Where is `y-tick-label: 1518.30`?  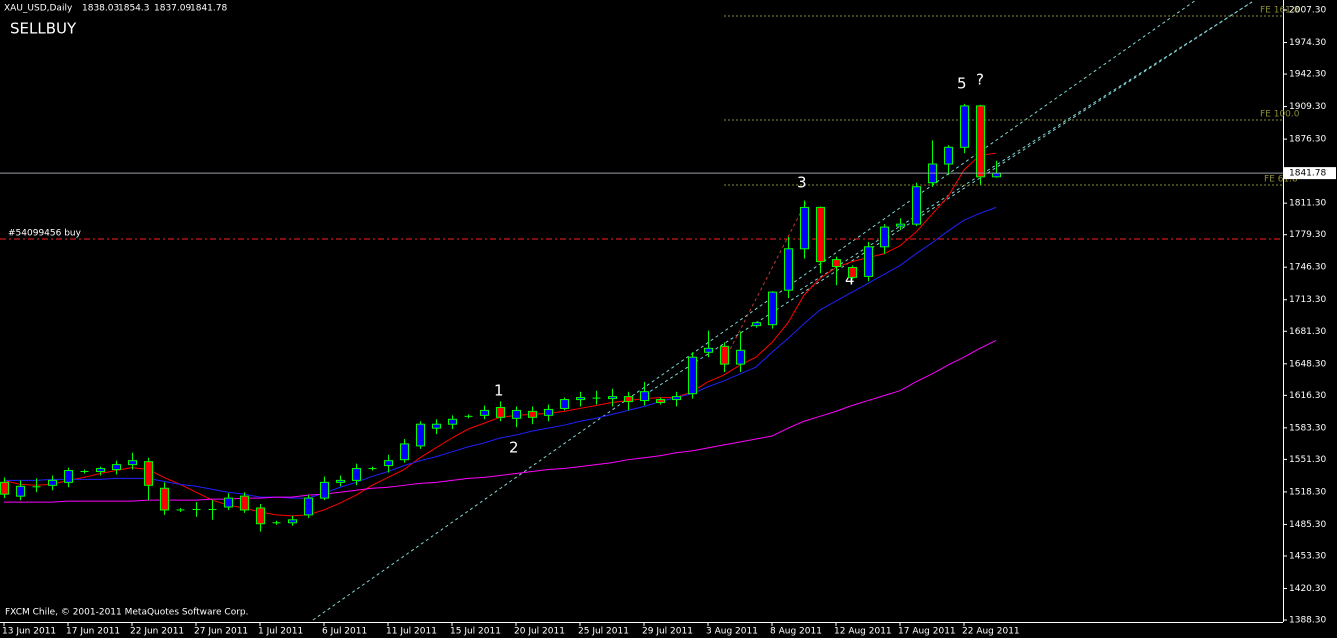
y-tick-label: 1518.30 is located at coordinates (1307, 492).